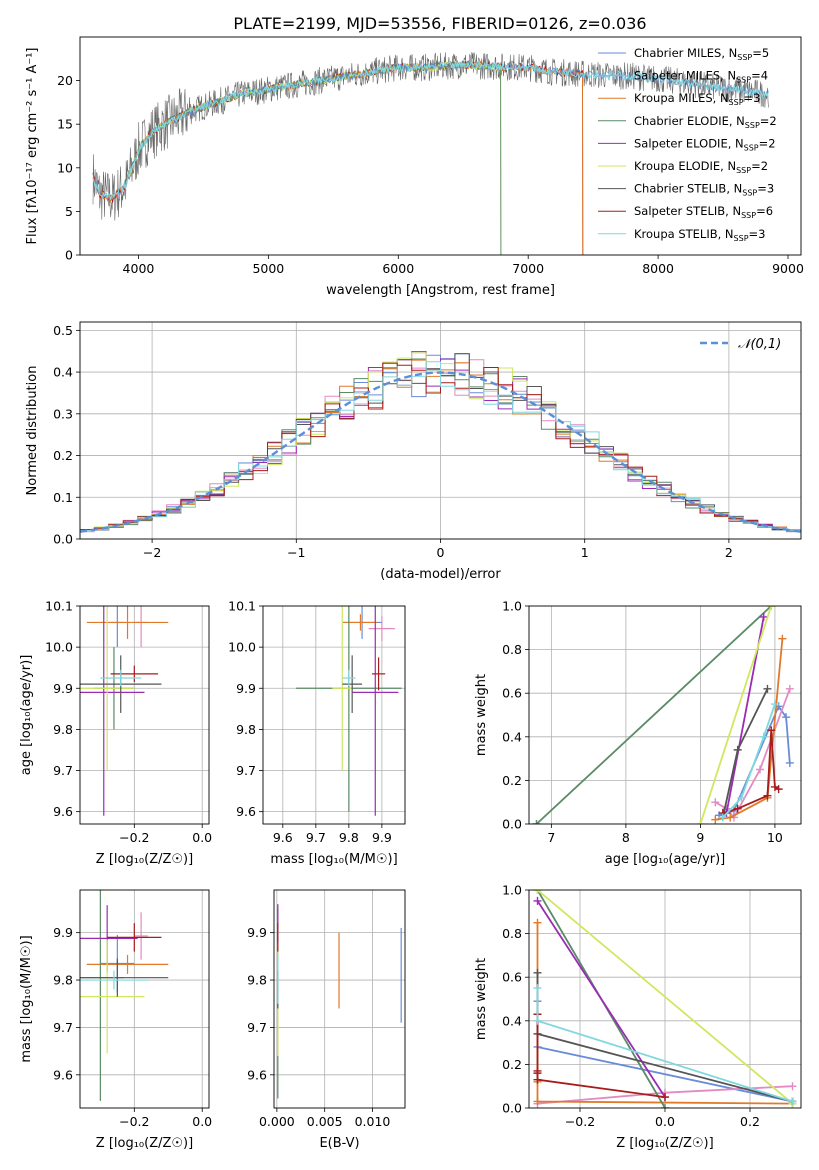 This screenshot has width=819, height=1170. I want to click on residual-histogram, so click(440, 450).